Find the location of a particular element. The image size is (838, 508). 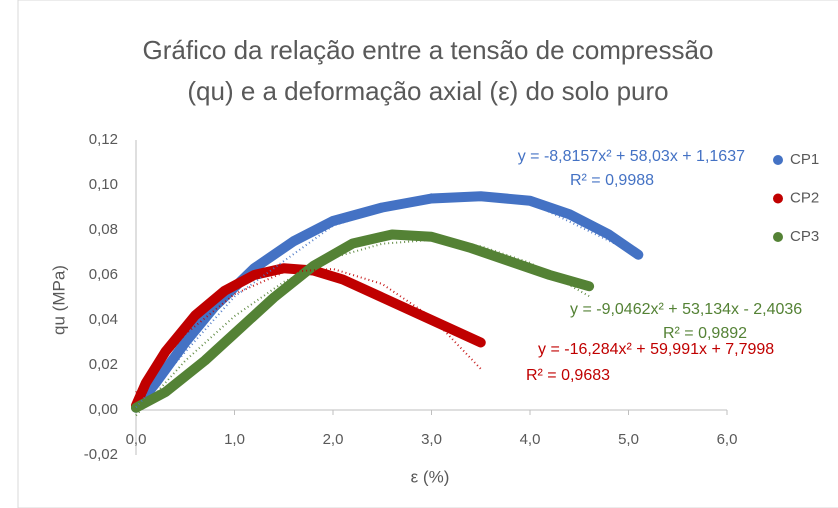

y-tick-label: 0,10 is located at coordinates (103, 184).